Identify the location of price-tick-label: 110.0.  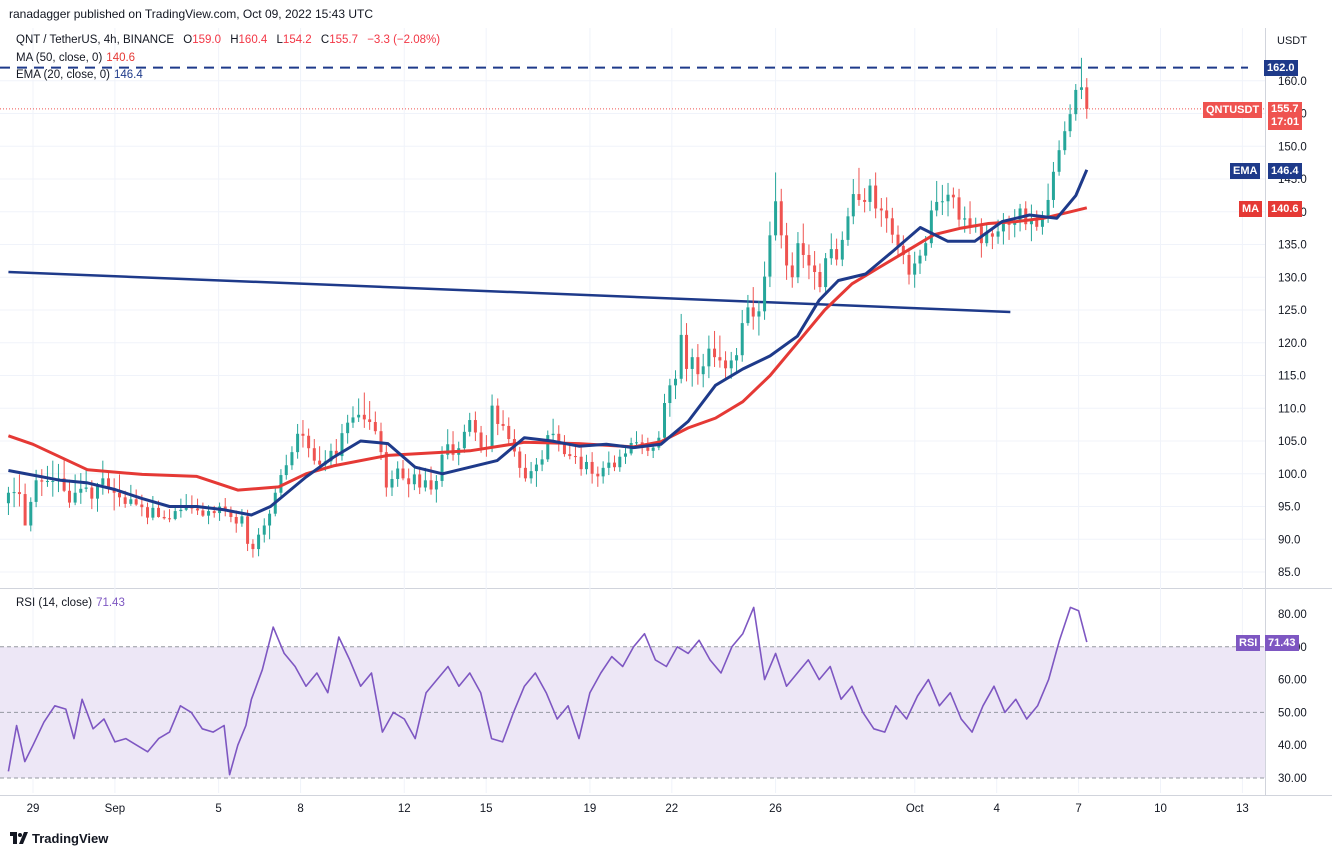
(1292, 409).